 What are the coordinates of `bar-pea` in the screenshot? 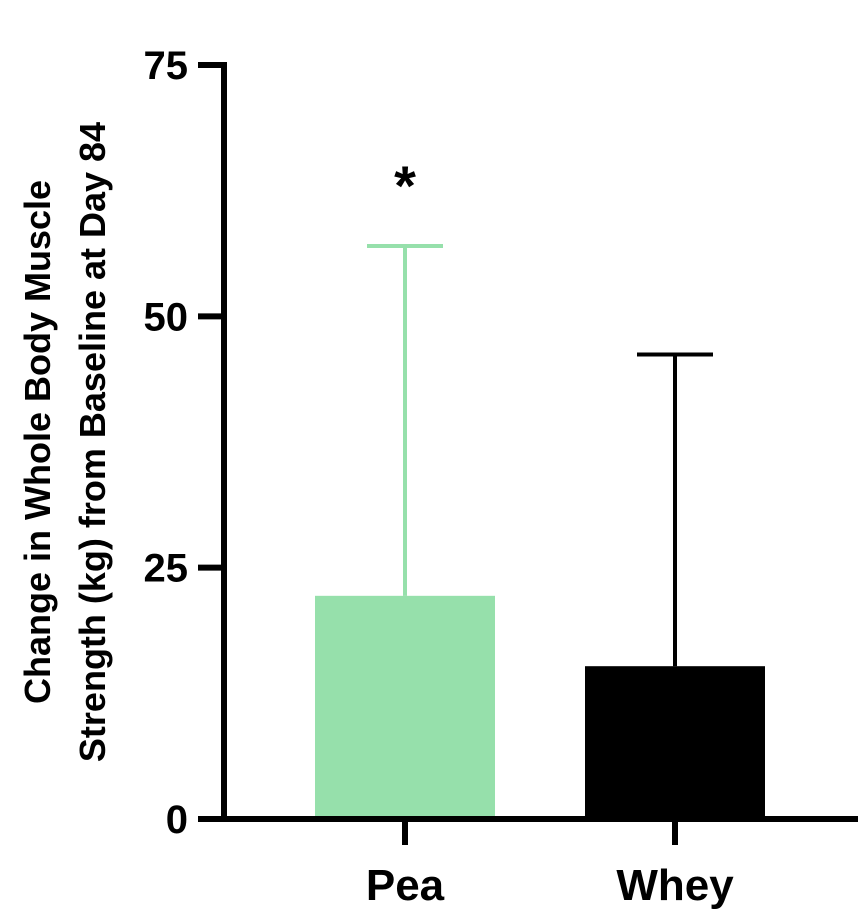 It's located at (405, 707).